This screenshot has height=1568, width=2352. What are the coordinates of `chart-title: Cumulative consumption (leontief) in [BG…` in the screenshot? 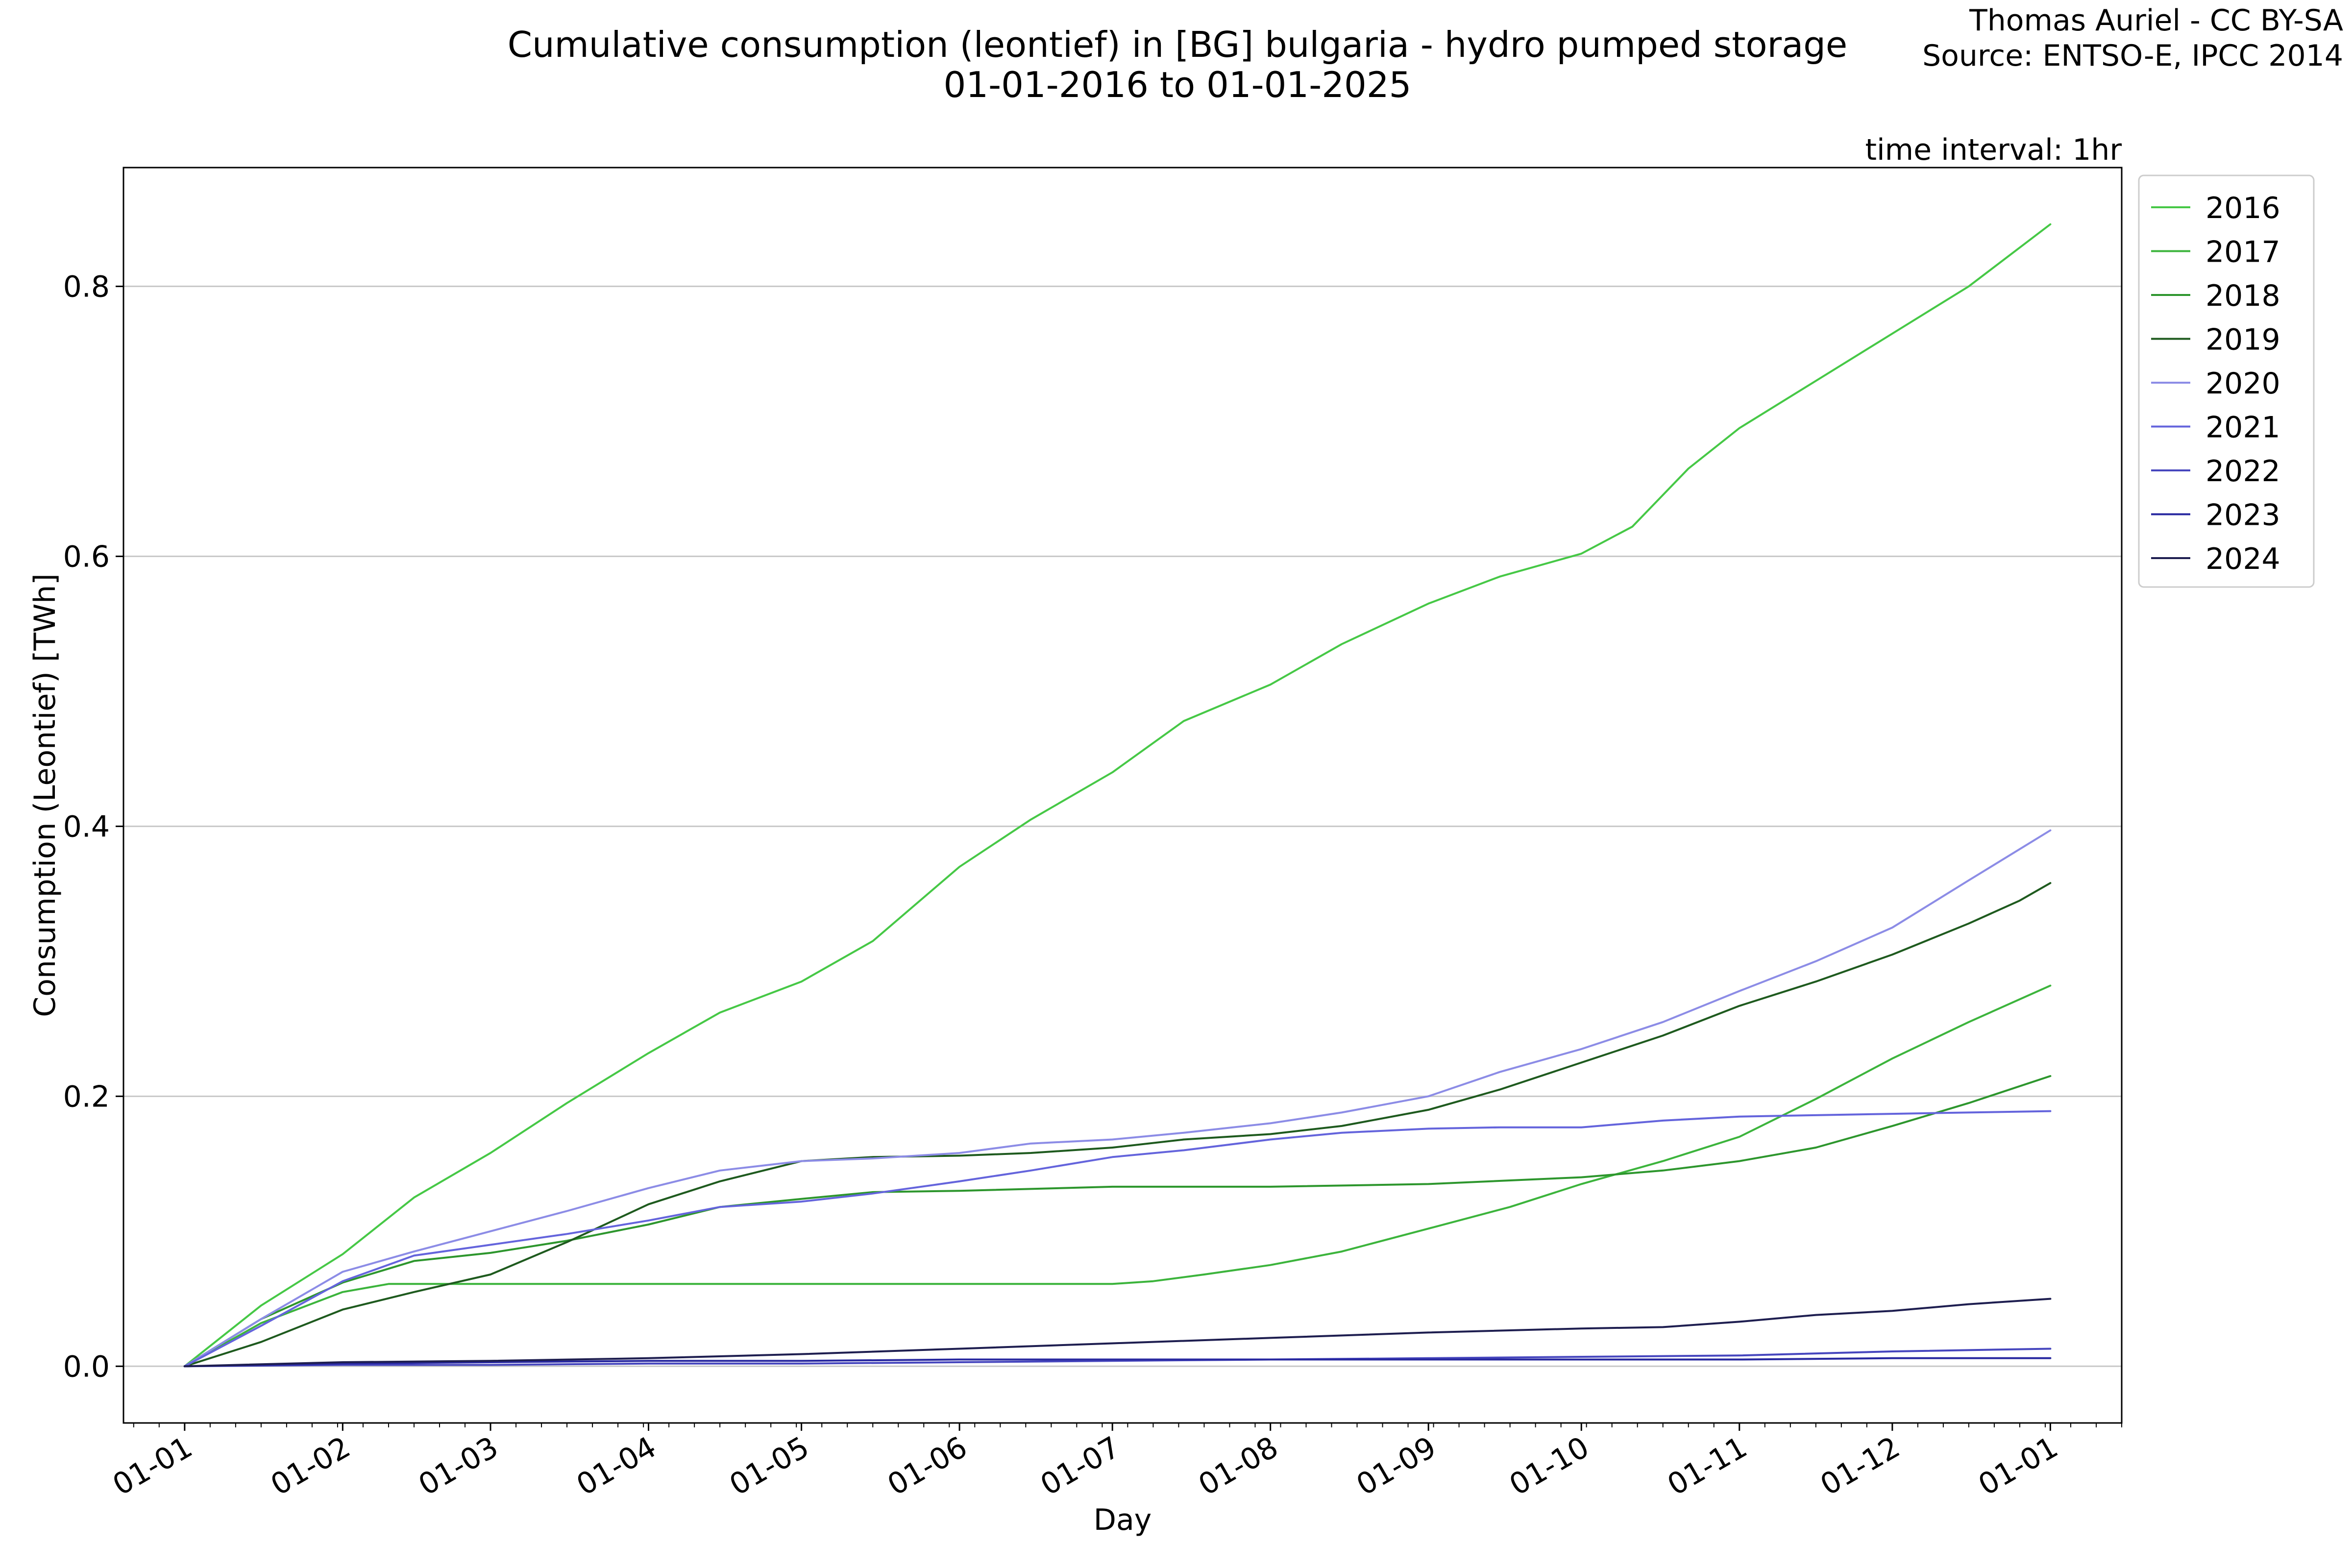 It's located at (1177, 44).